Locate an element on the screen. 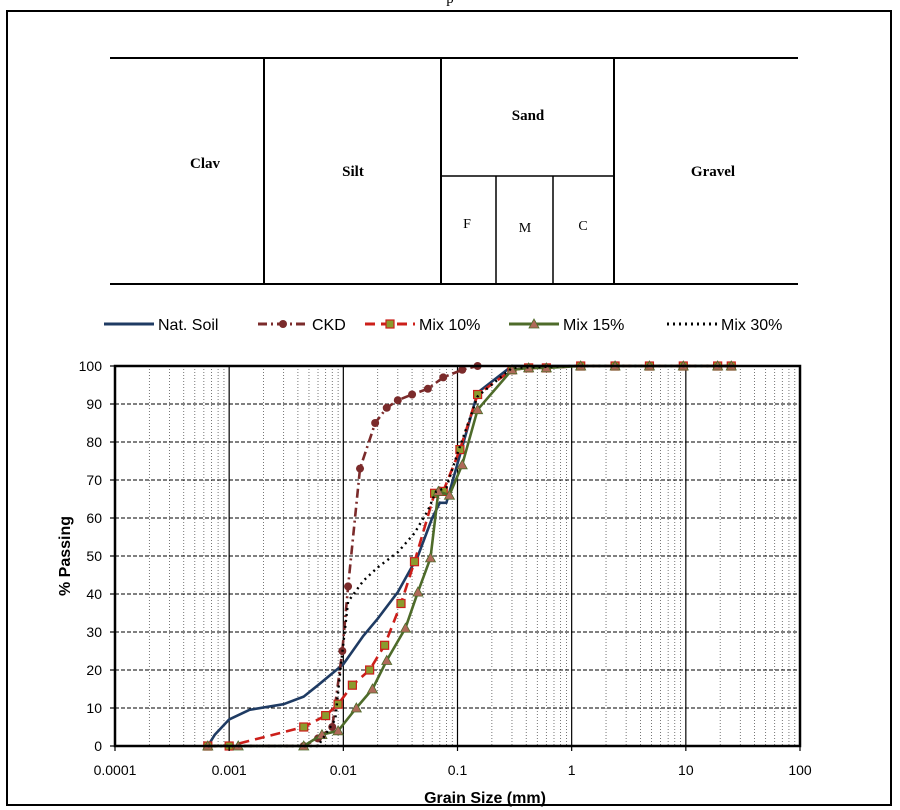 The height and width of the screenshot is (810, 900). x-axis-title: Grain Size (mm) is located at coordinates (485, 798).